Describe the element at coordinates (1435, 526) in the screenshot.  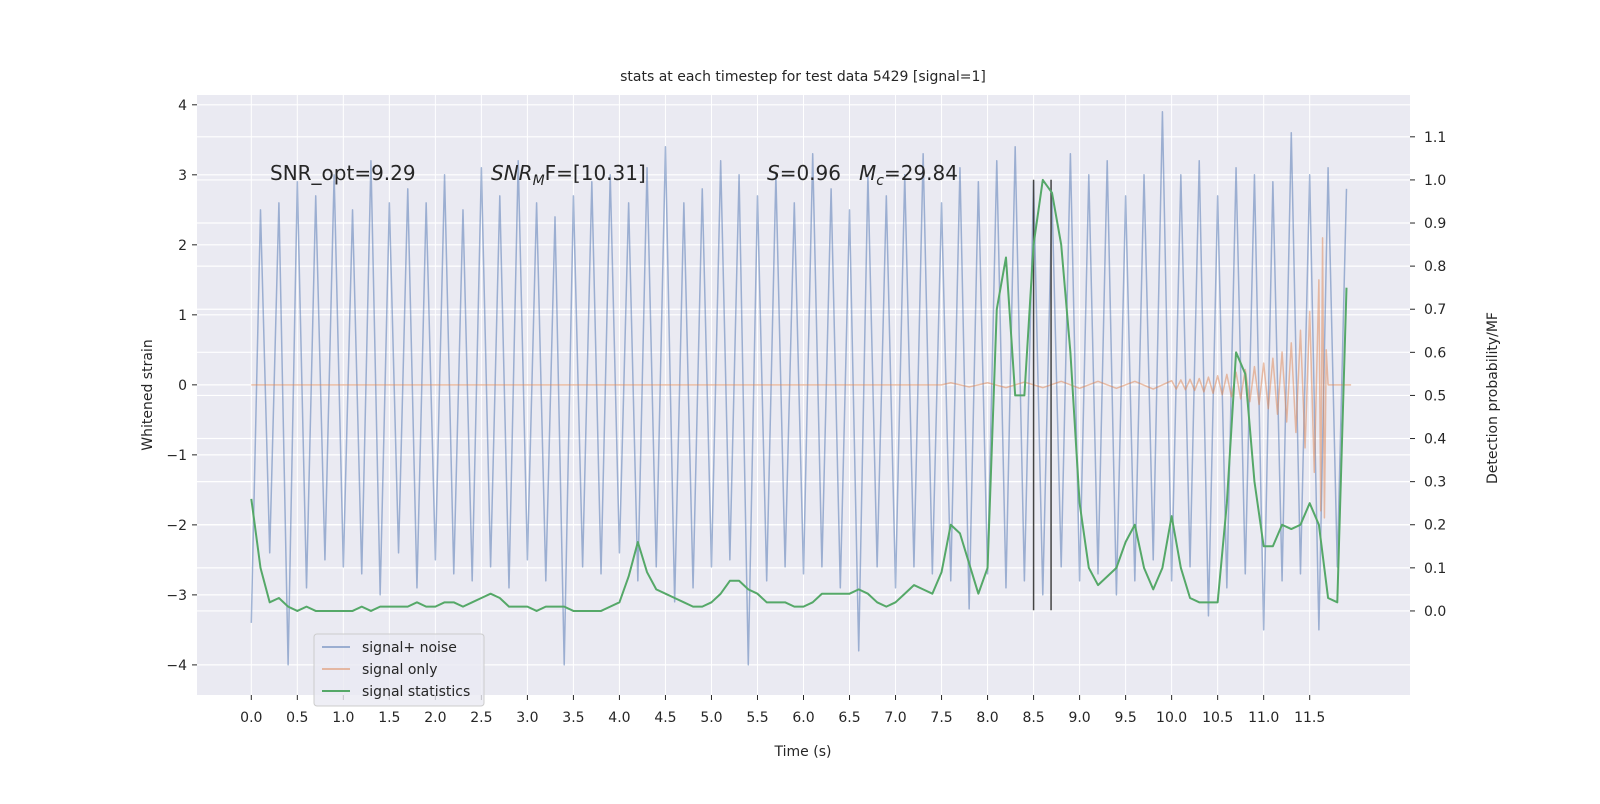
I see `y2-tick-label: 0.2` at that location.